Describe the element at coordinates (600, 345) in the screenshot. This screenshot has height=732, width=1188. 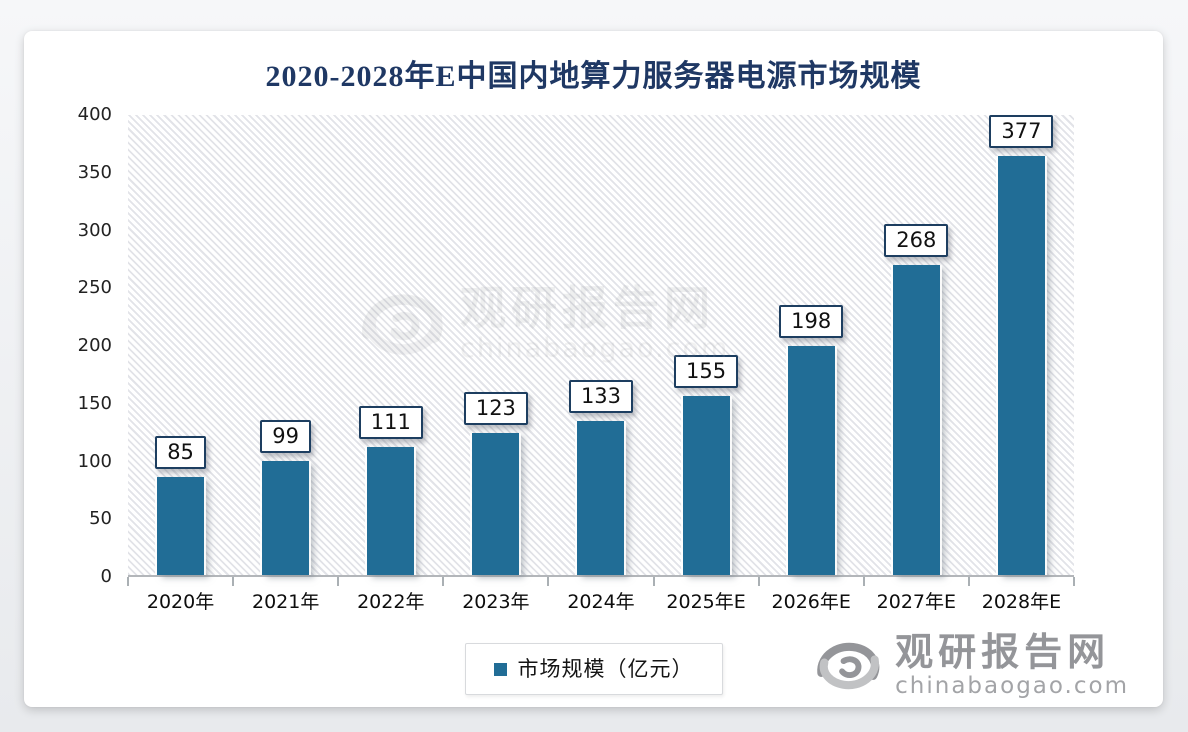
I see `bar-column: 133` at that location.